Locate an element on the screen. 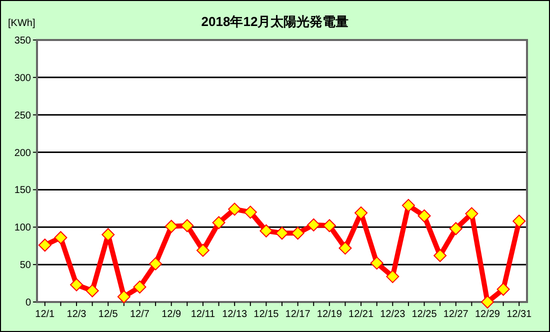 This screenshot has height=332, width=550. y-tick-label: 100 is located at coordinates (23, 228).